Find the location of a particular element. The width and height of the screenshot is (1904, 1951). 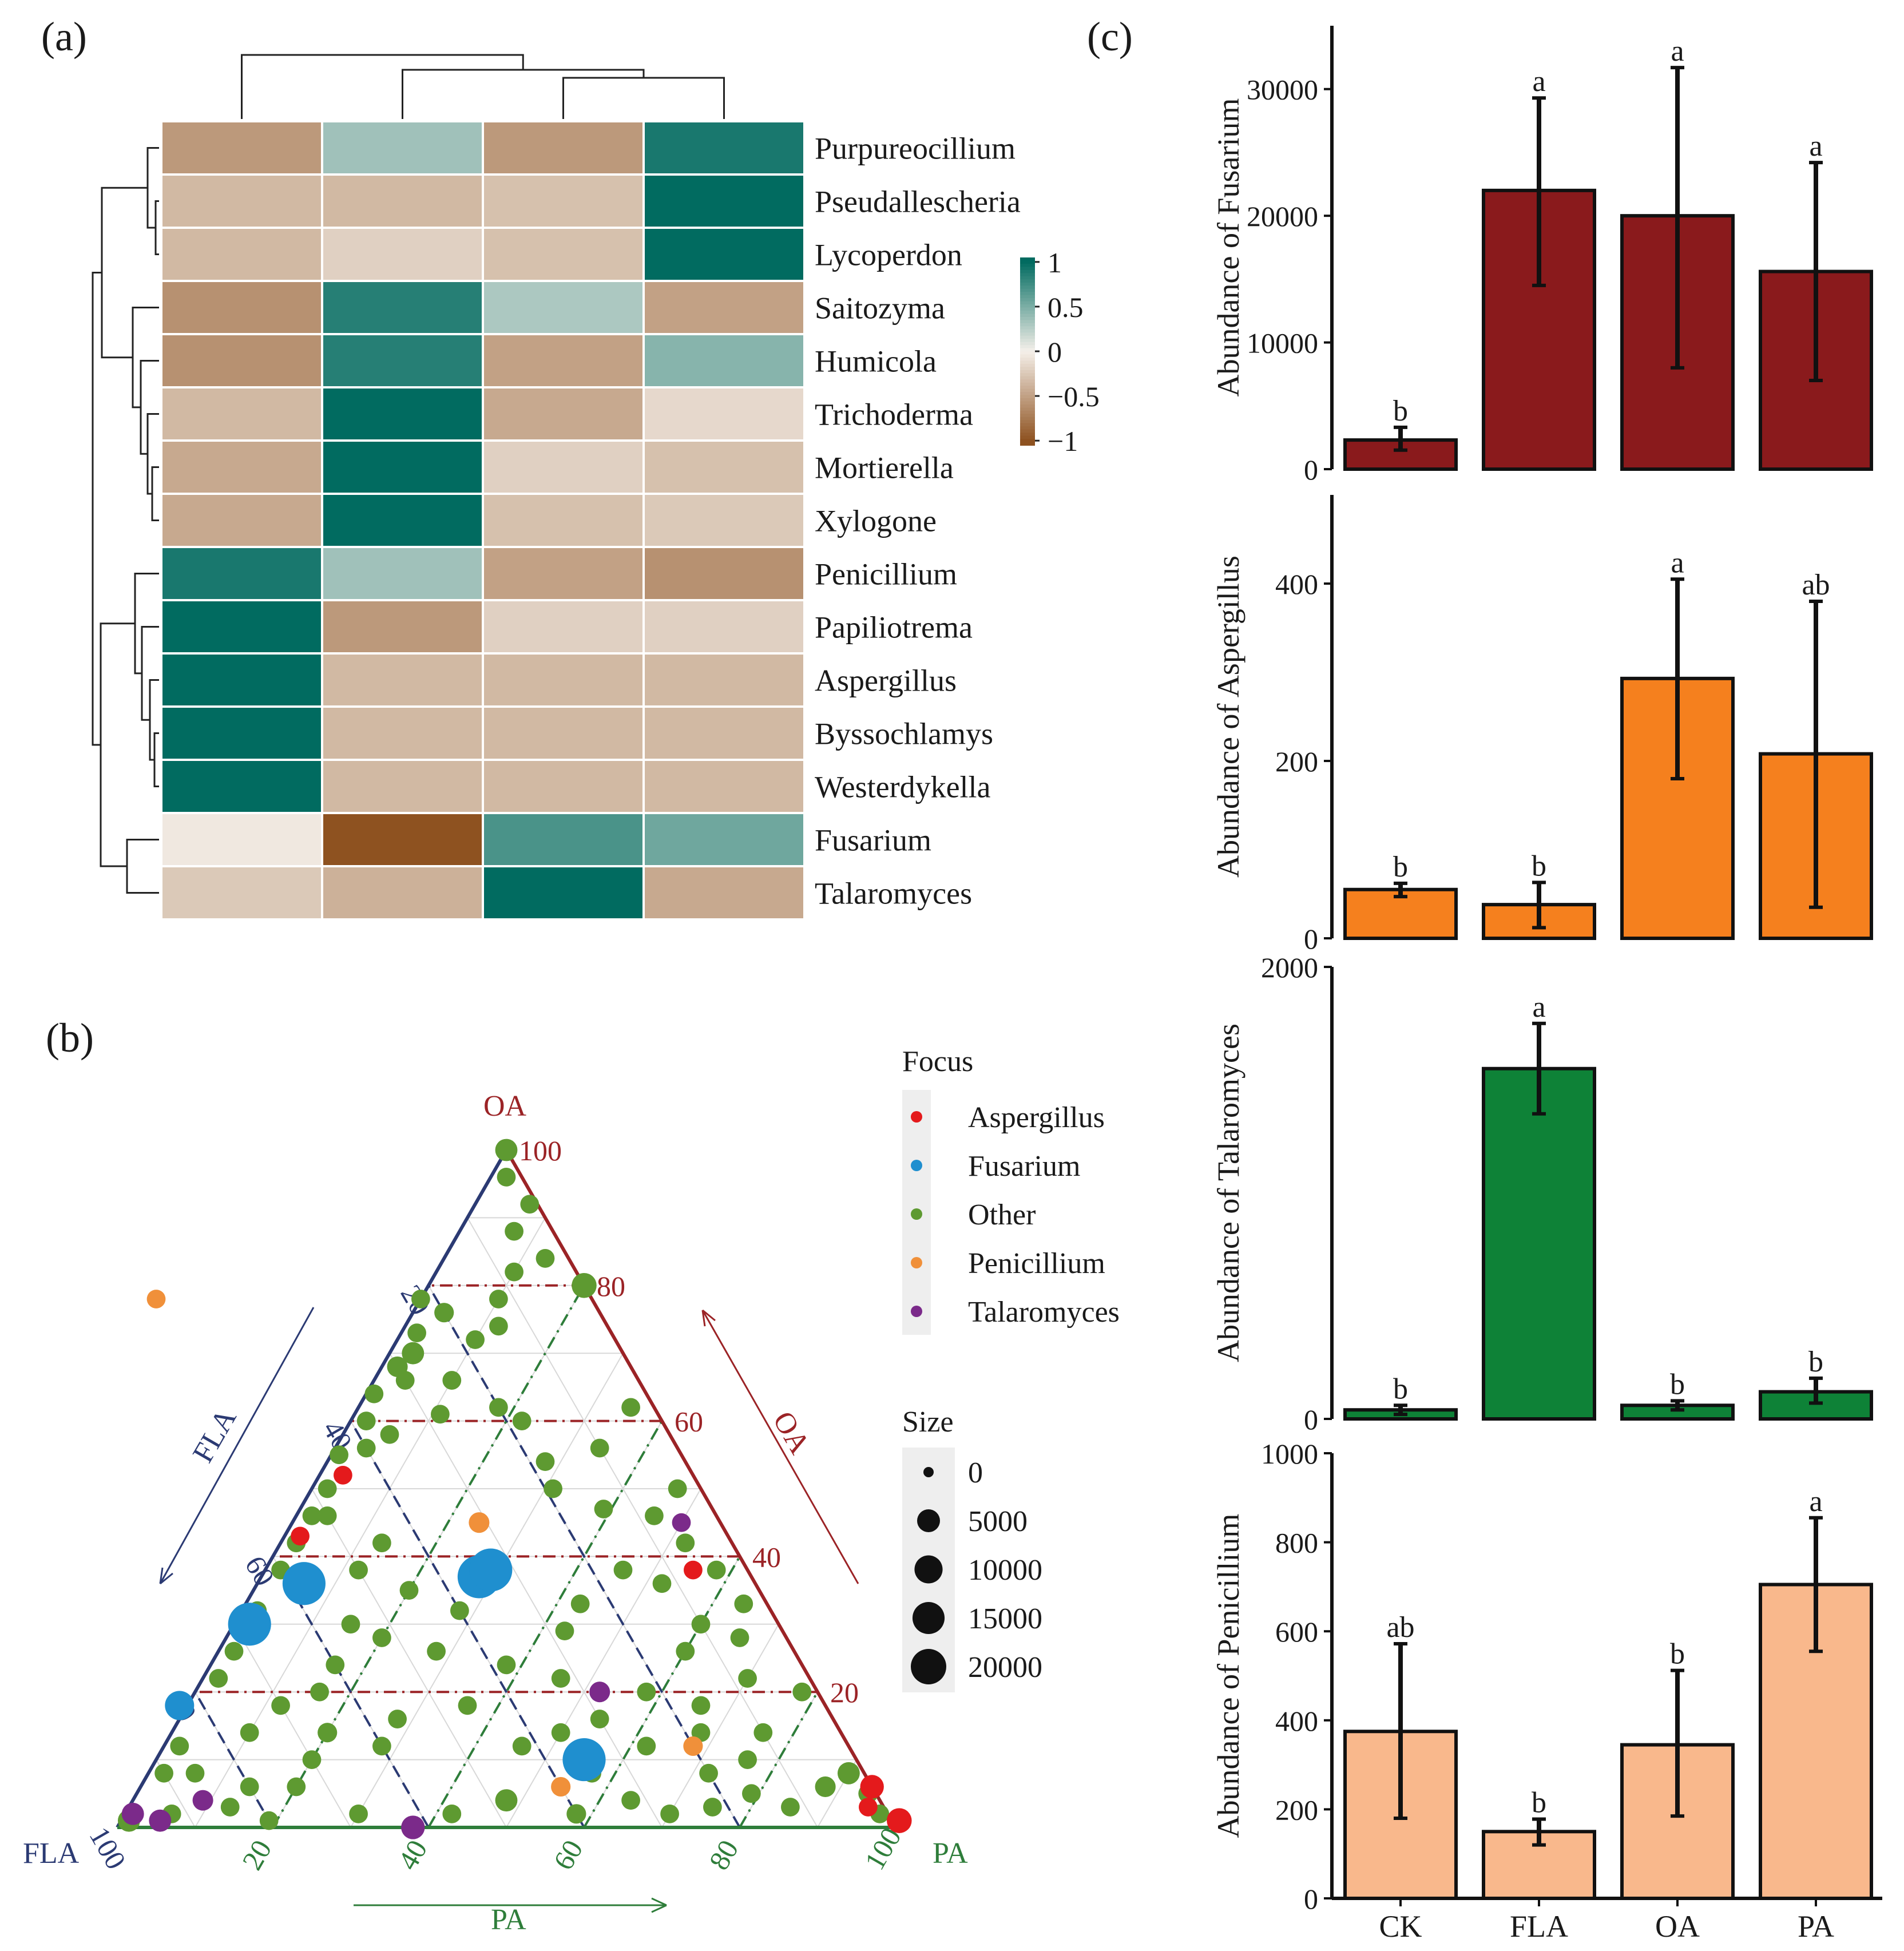

significance-letter-fusarium: a is located at coordinates (1815, 146).